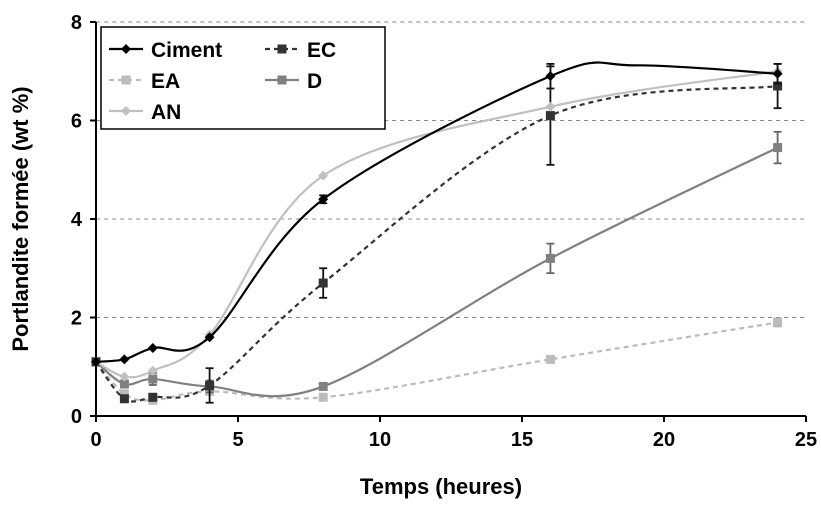  I want to click on legend: Ciment EC EA D AN, so click(243, 78).